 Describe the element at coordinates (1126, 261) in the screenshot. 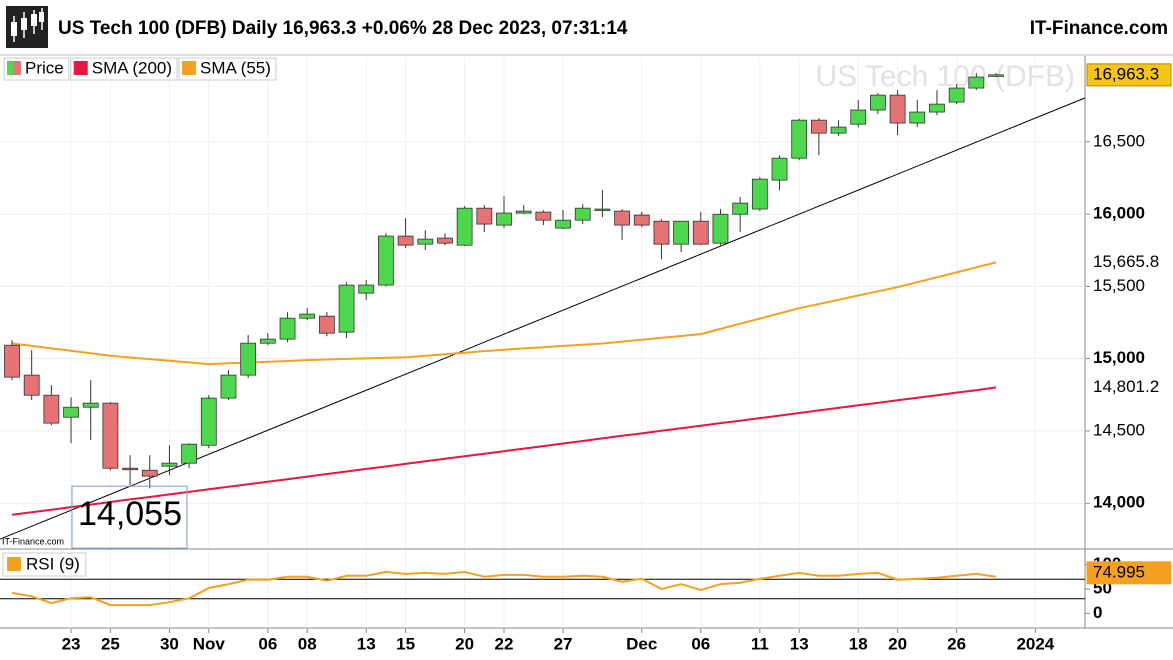

I see `last-value-label: 15,665.8` at that location.